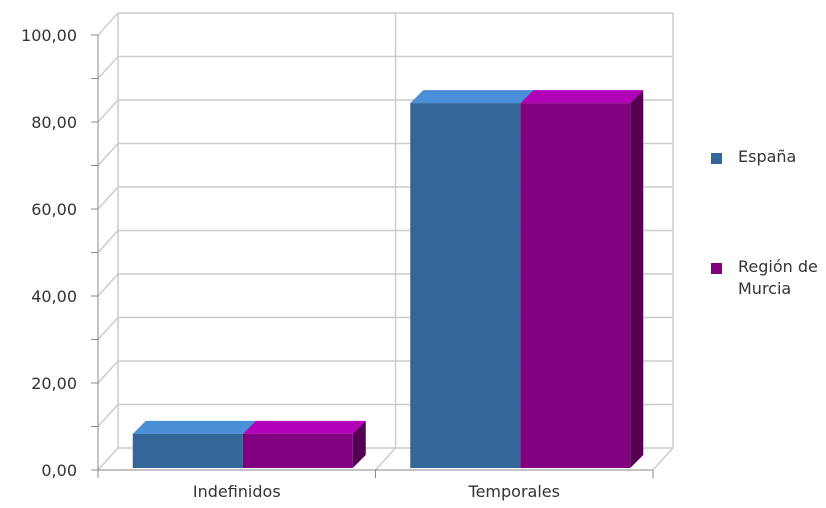 This screenshot has height=508, width=826. What do you see at coordinates (54, 122) in the screenshot?
I see `y-tick-label: 80,00` at bounding box center [54, 122].